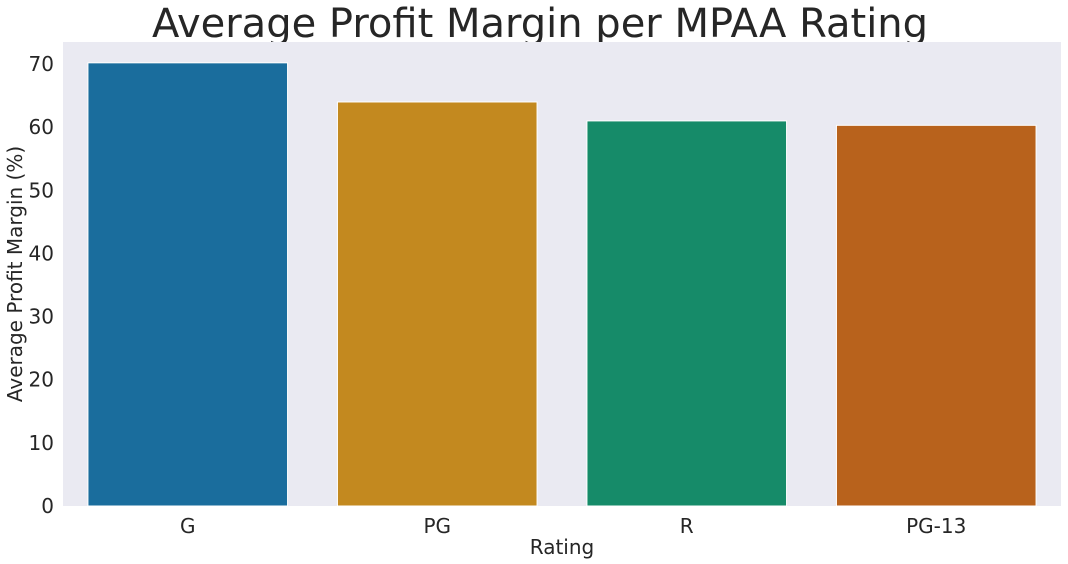  I want to click on y-tick-label: 70, so click(41, 64).